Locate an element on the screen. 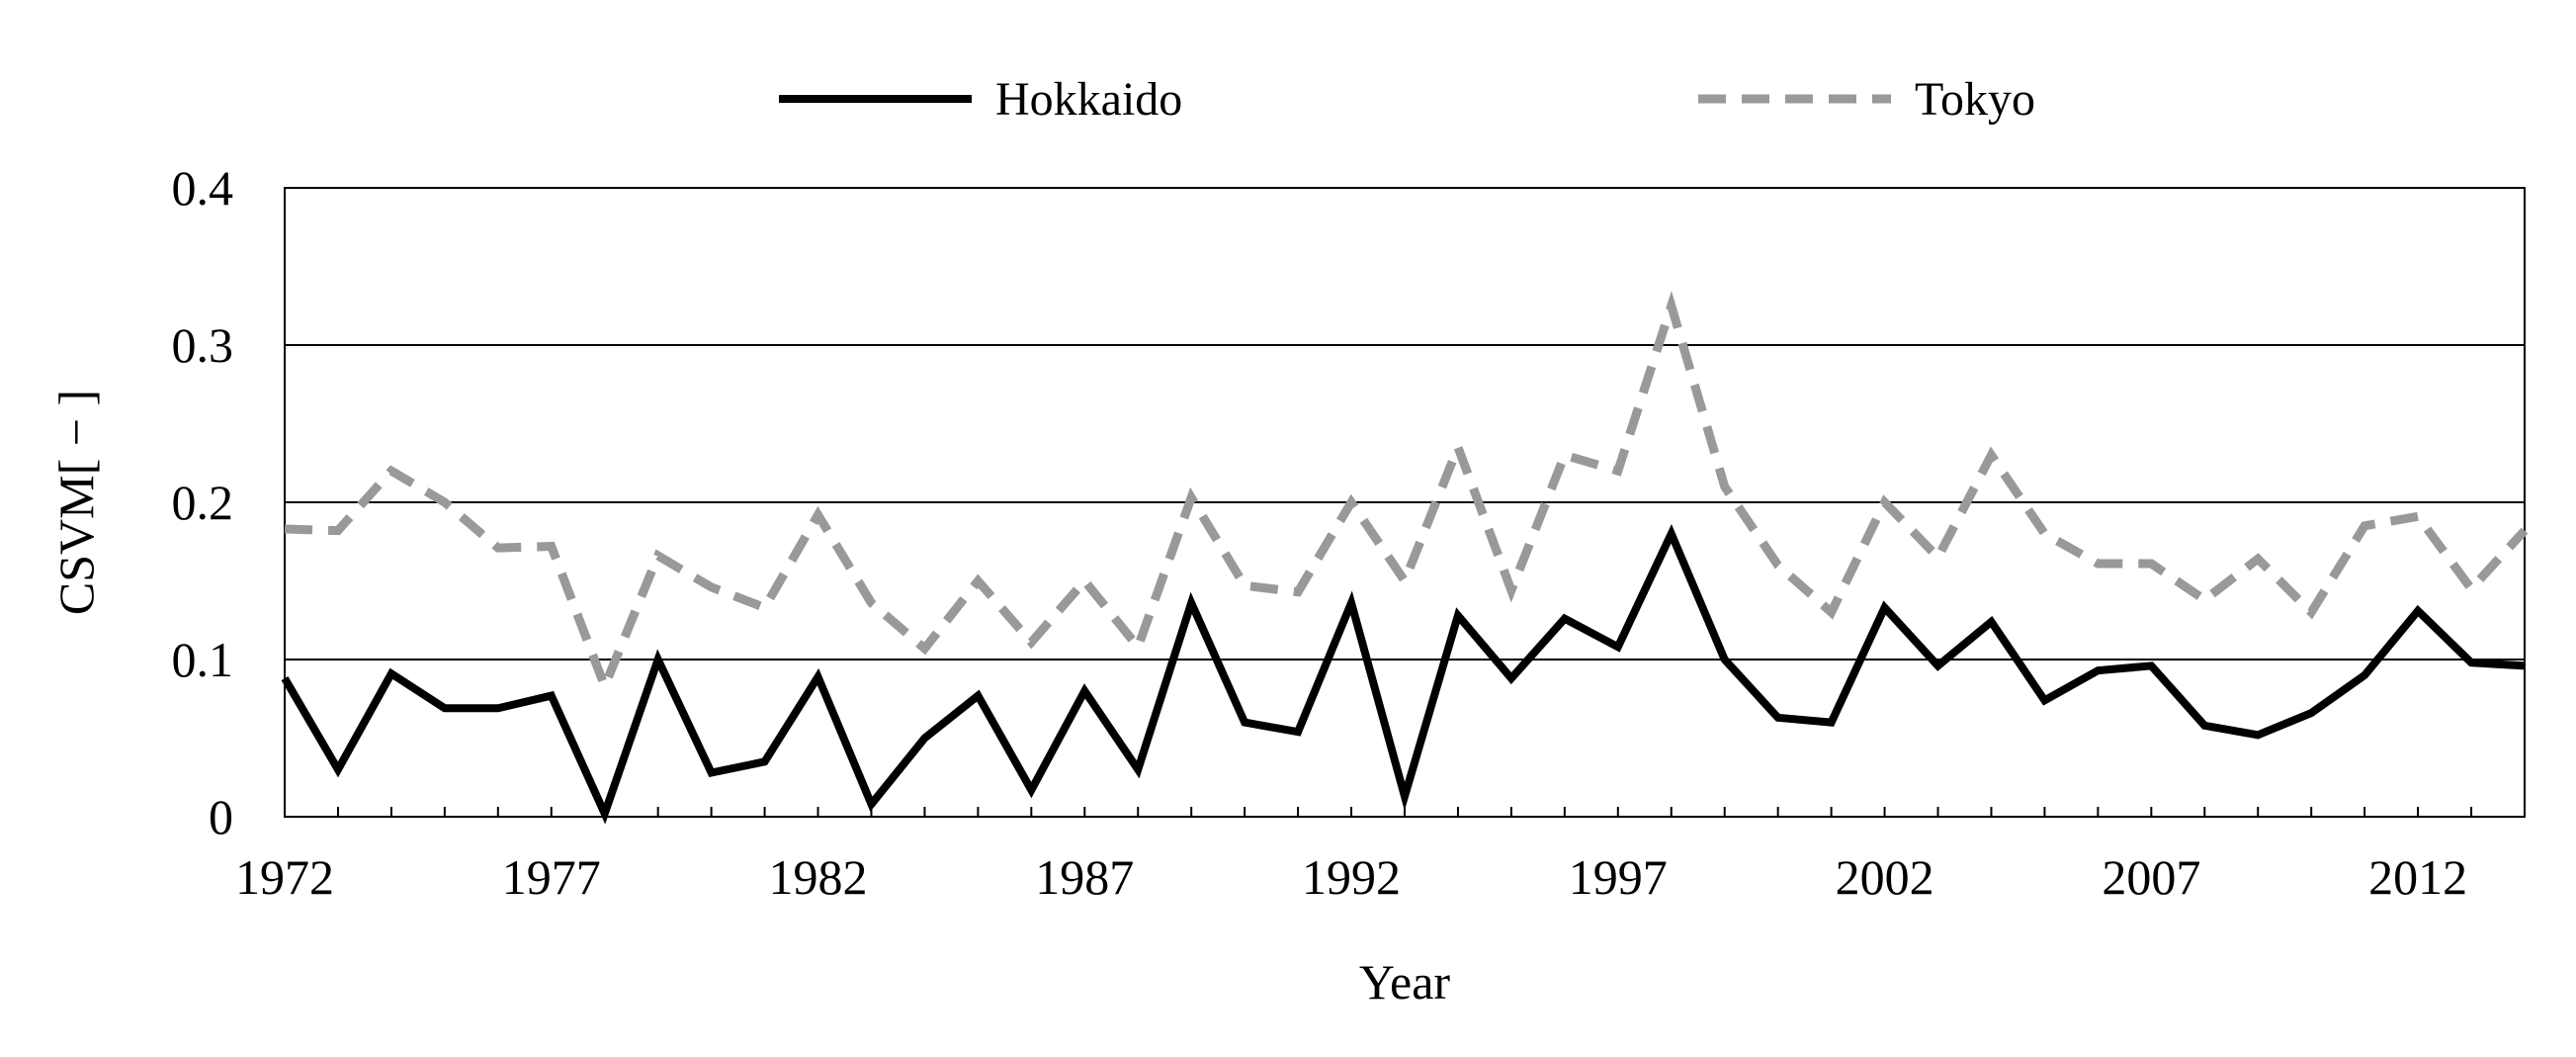 The width and height of the screenshot is (2576, 1057). legend-label-hokkaido: Hokkaido is located at coordinates (1088, 99).